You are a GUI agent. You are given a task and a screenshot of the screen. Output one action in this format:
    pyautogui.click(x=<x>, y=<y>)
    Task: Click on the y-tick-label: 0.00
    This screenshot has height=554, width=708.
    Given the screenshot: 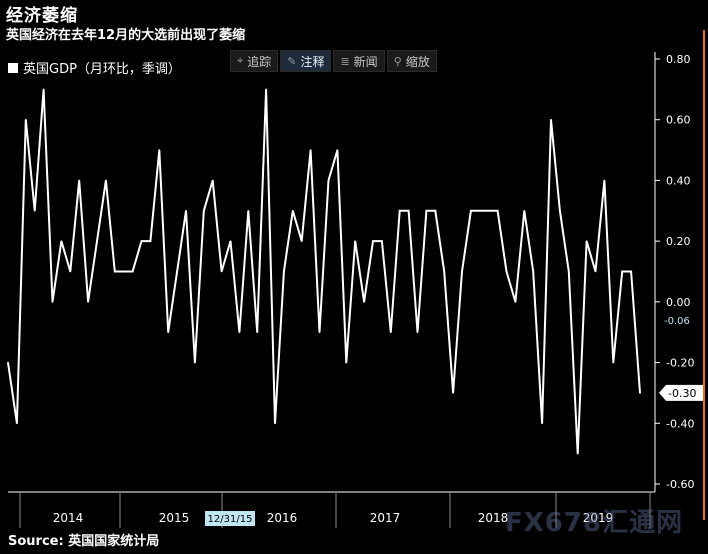 What is the action you would take?
    pyautogui.click(x=678, y=302)
    